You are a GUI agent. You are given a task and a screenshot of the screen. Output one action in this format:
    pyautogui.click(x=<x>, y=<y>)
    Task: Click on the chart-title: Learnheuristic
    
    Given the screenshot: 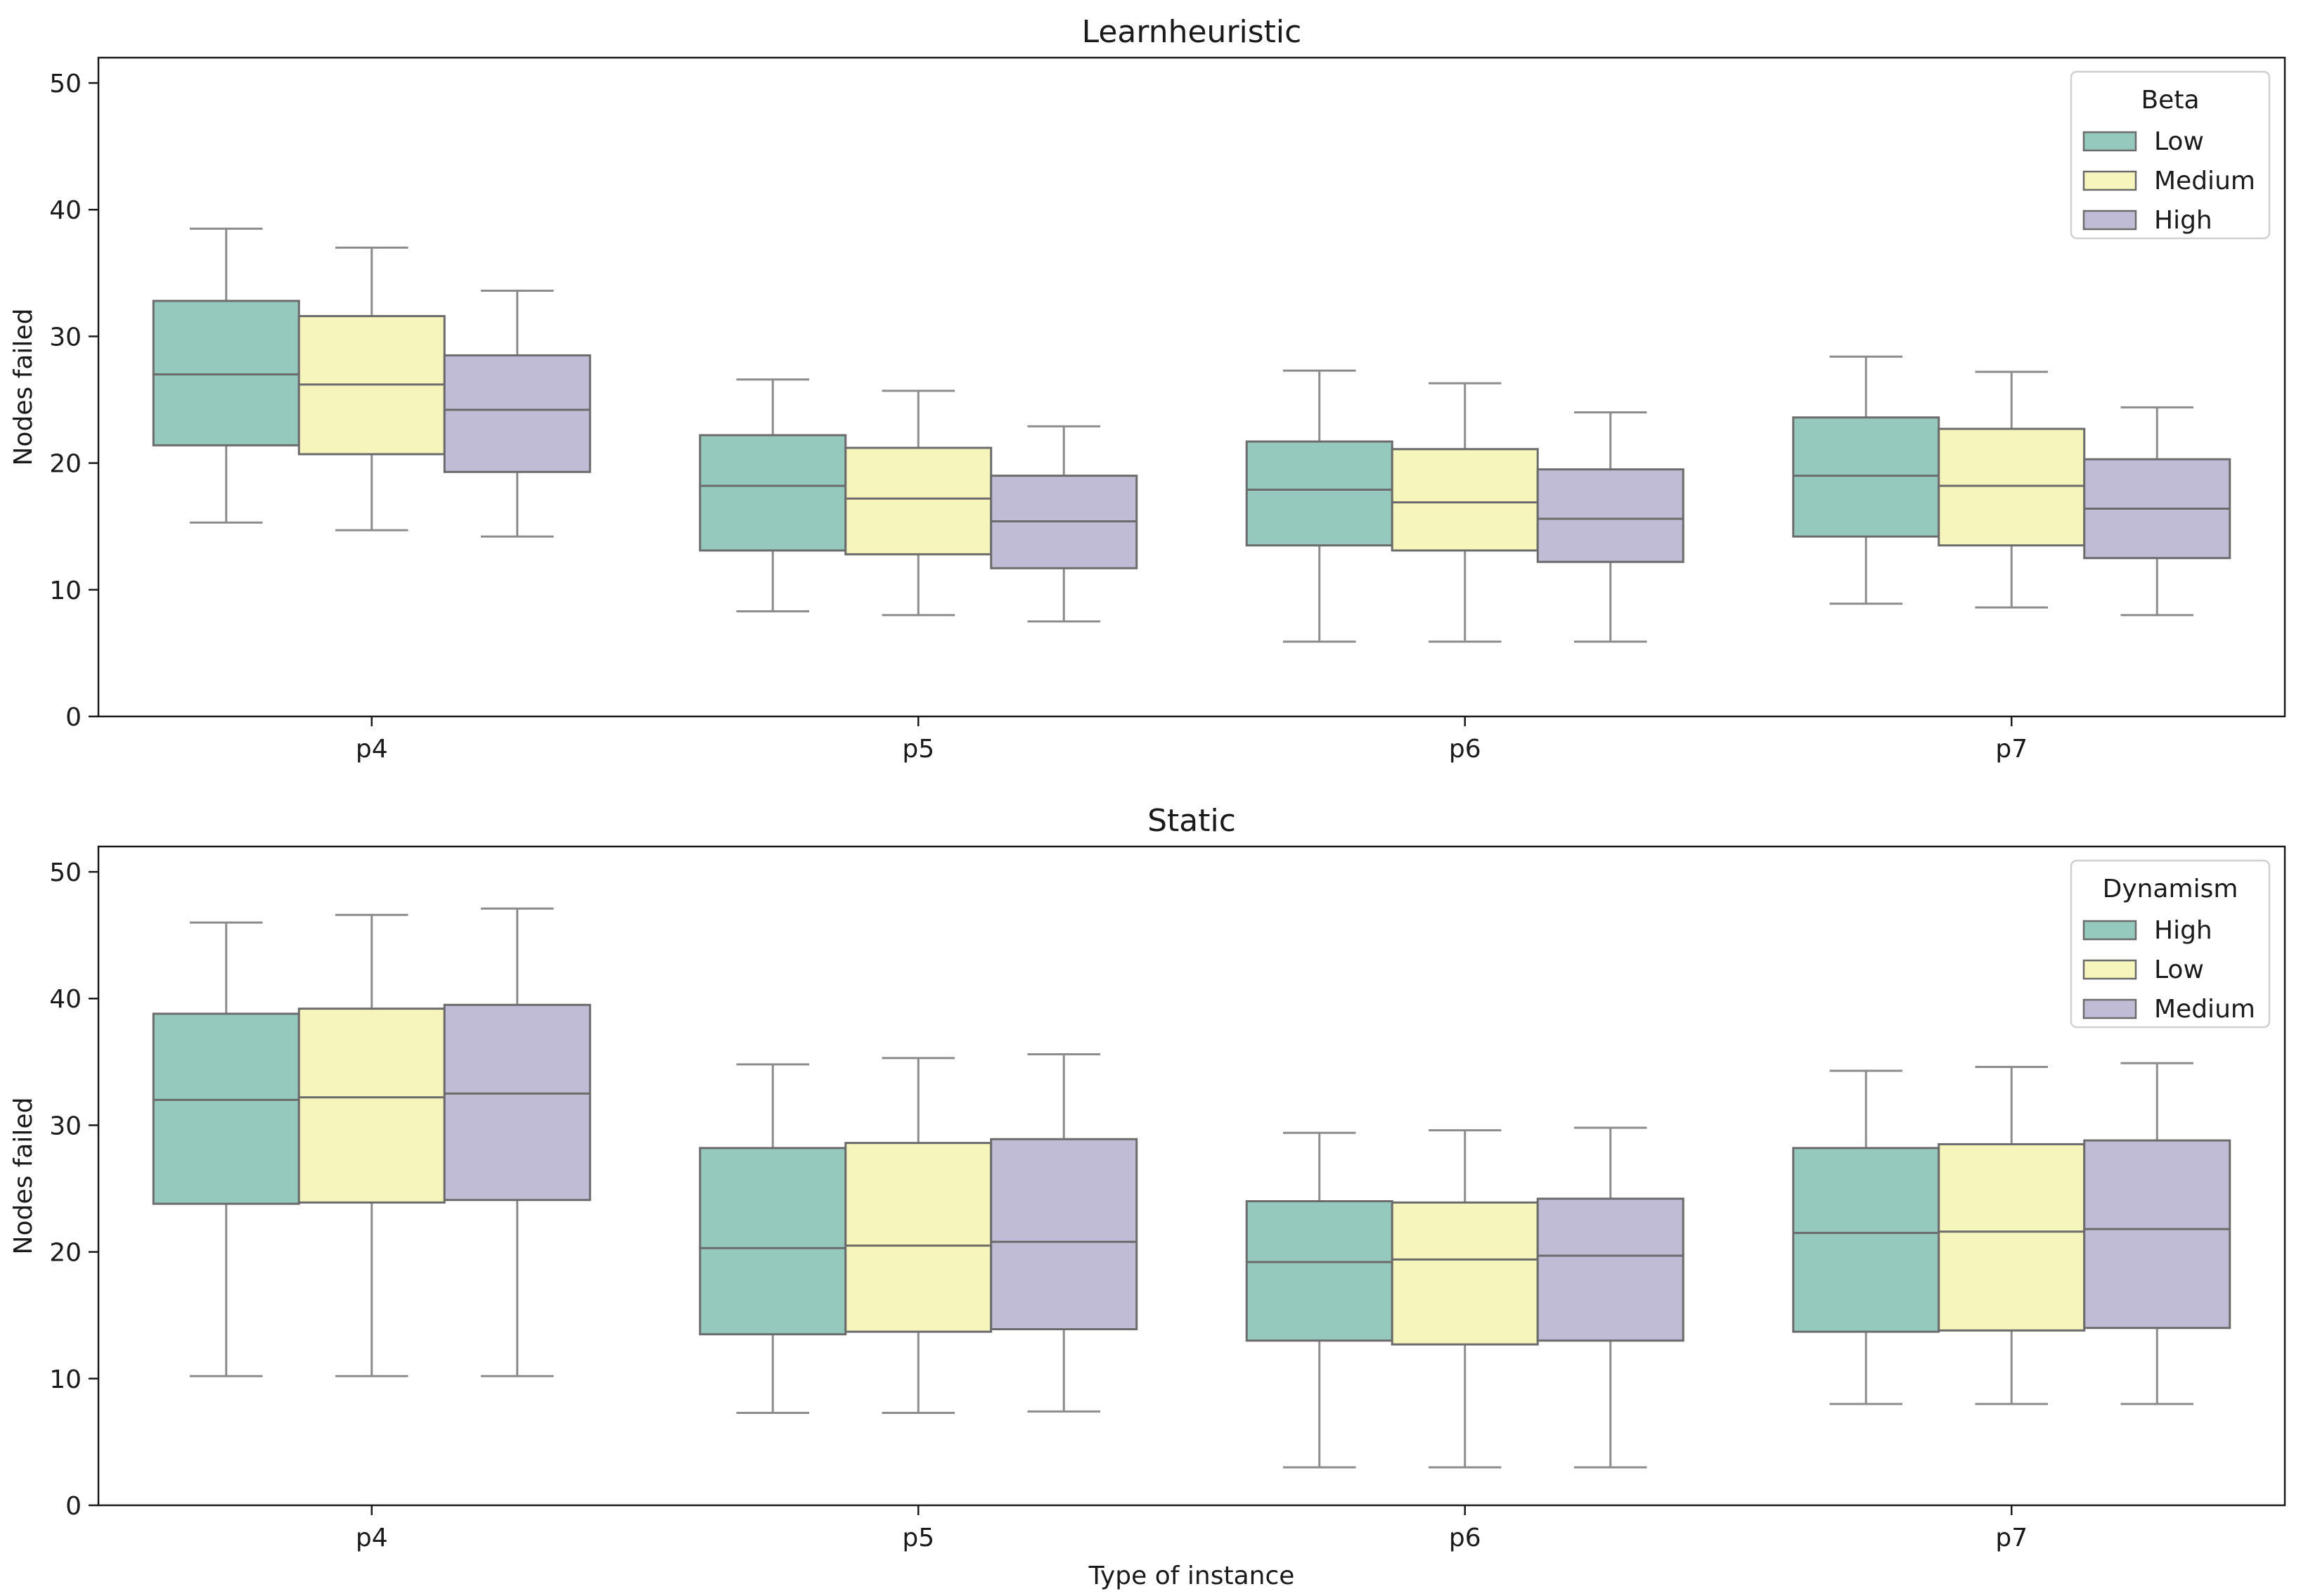 What is the action you would take?
    pyautogui.click(x=1192, y=32)
    